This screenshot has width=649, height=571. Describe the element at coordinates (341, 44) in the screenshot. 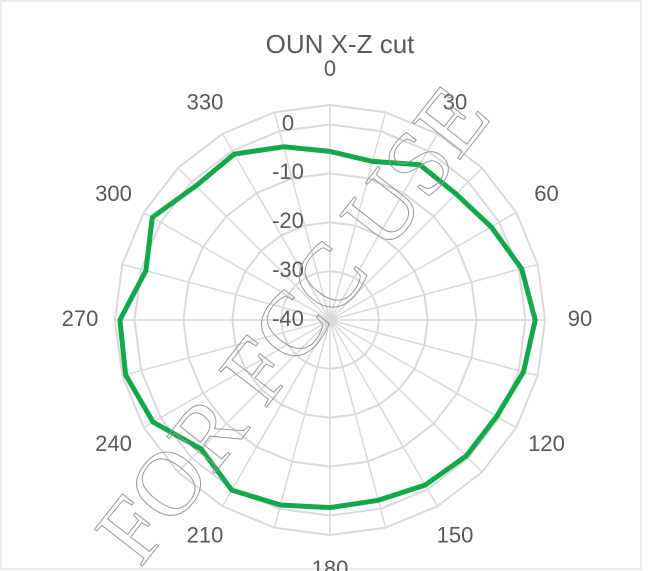

I see `chart-title: OUN X-Z cut` at that location.